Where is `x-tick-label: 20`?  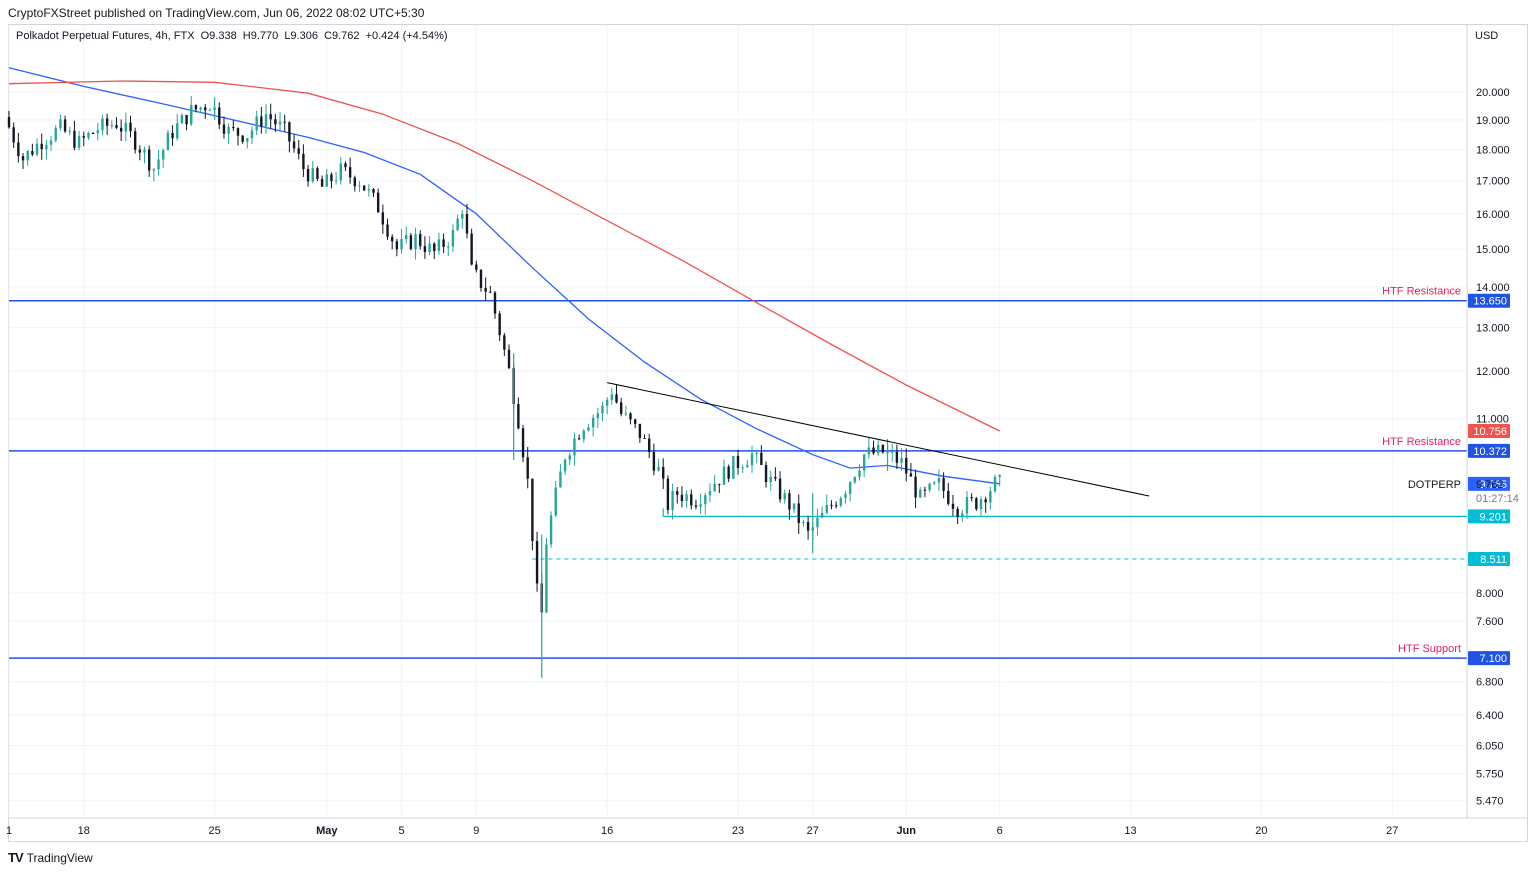 x-tick-label: 20 is located at coordinates (1261, 831).